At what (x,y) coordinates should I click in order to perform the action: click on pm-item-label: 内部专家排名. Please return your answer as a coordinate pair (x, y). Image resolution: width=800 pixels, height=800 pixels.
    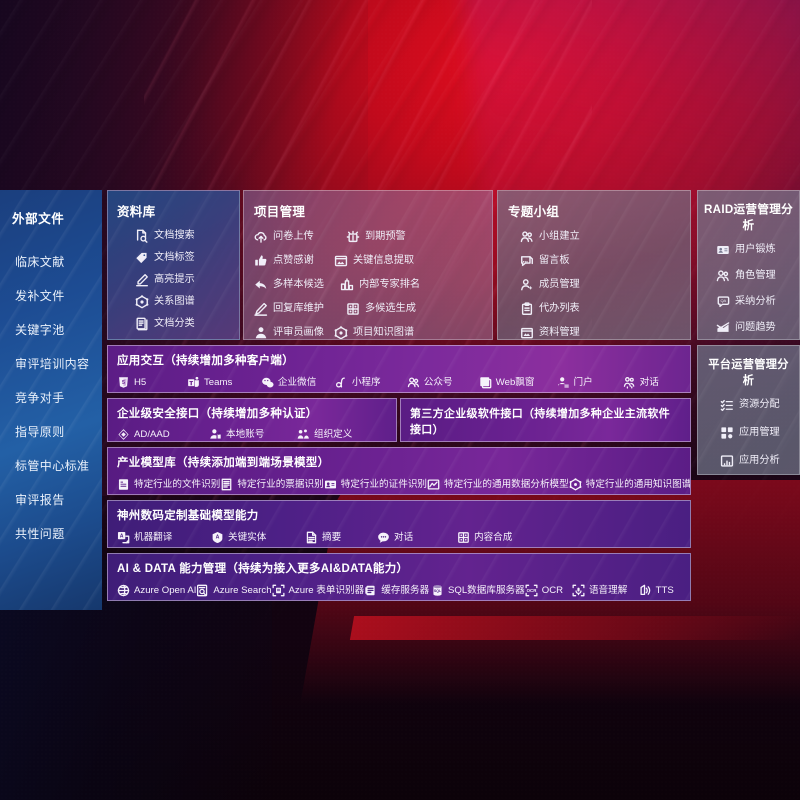
    Looking at the image, I should click on (390, 284).